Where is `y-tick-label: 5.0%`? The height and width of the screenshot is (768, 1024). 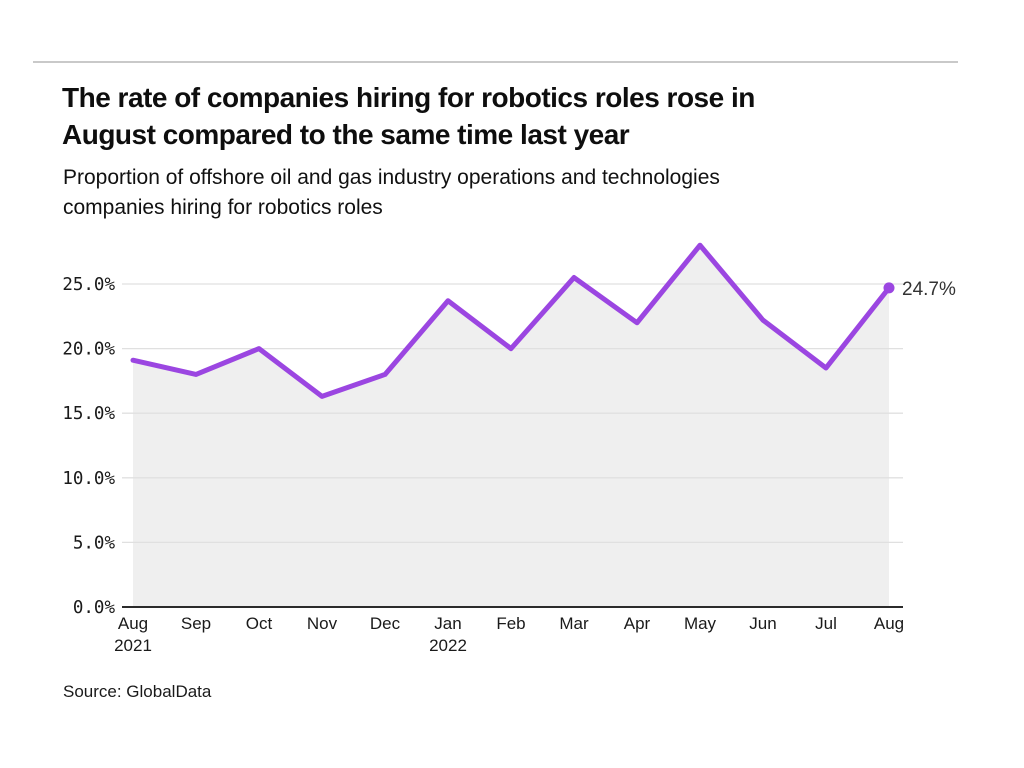
y-tick-label: 5.0% is located at coordinates (94, 543).